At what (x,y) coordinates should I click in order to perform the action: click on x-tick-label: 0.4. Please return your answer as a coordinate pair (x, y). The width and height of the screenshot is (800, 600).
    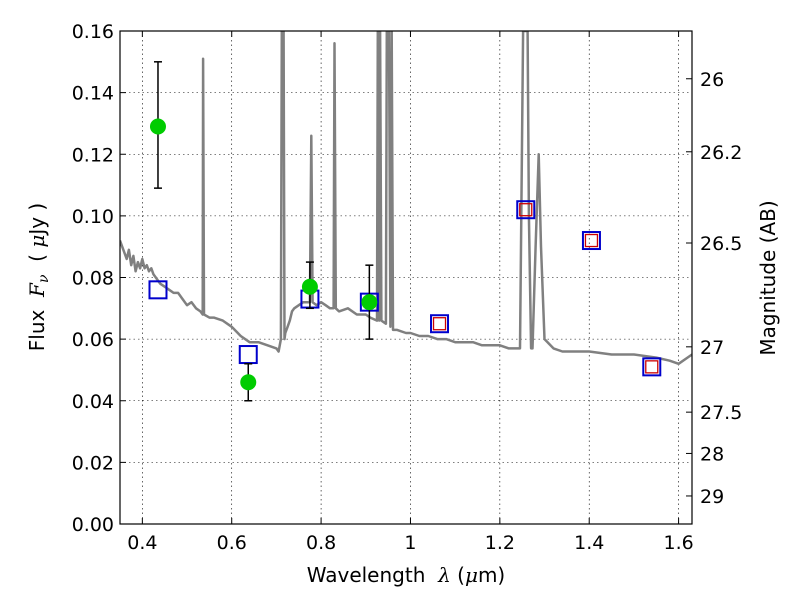
    Looking at the image, I should click on (142, 543).